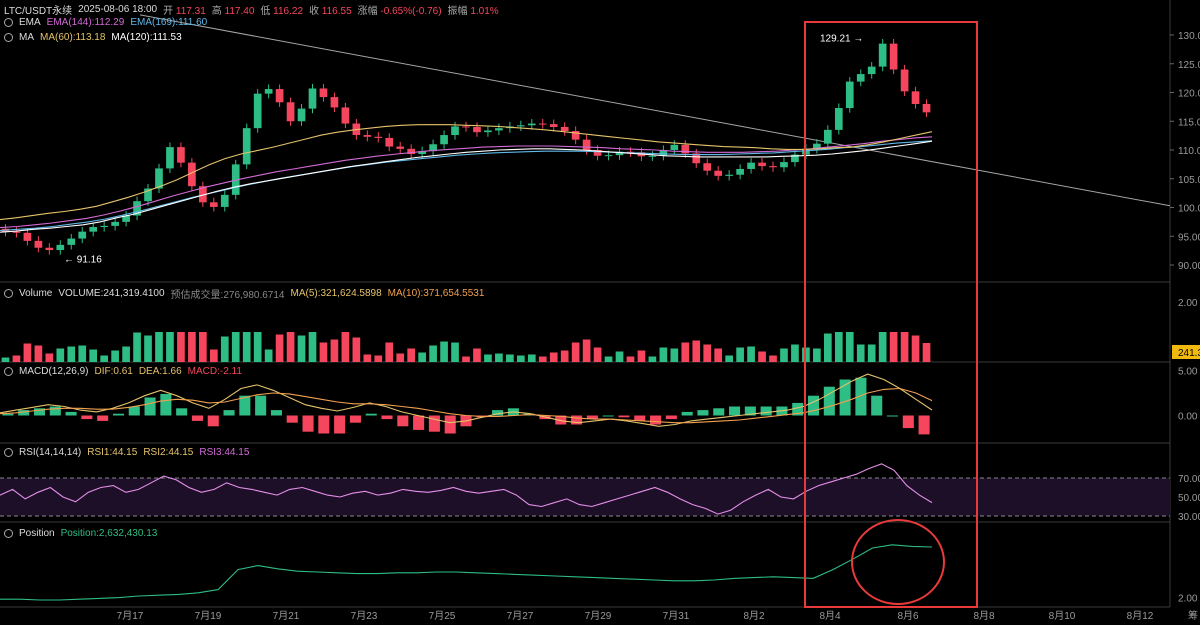  I want to click on amplitude-label: 振幅 1.01%, so click(473, 11).